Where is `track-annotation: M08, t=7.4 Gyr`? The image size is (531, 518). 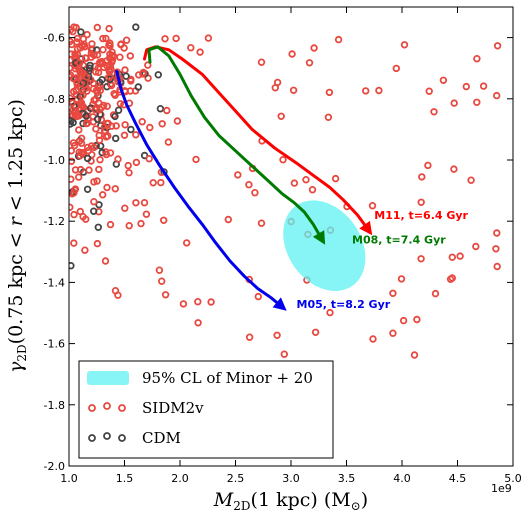
track-annotation: M08, t=7.4 Gyr is located at coordinates (399, 240).